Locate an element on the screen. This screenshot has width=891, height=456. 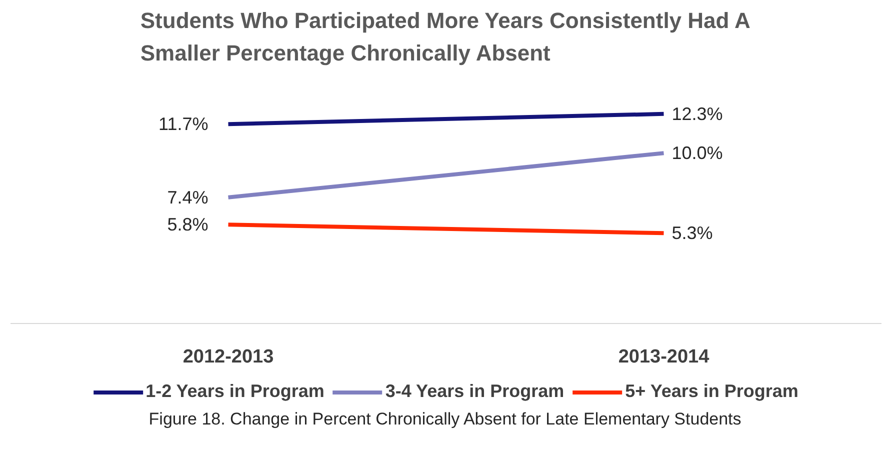
legend-label: 5+ Years in Program is located at coordinates (711, 391).